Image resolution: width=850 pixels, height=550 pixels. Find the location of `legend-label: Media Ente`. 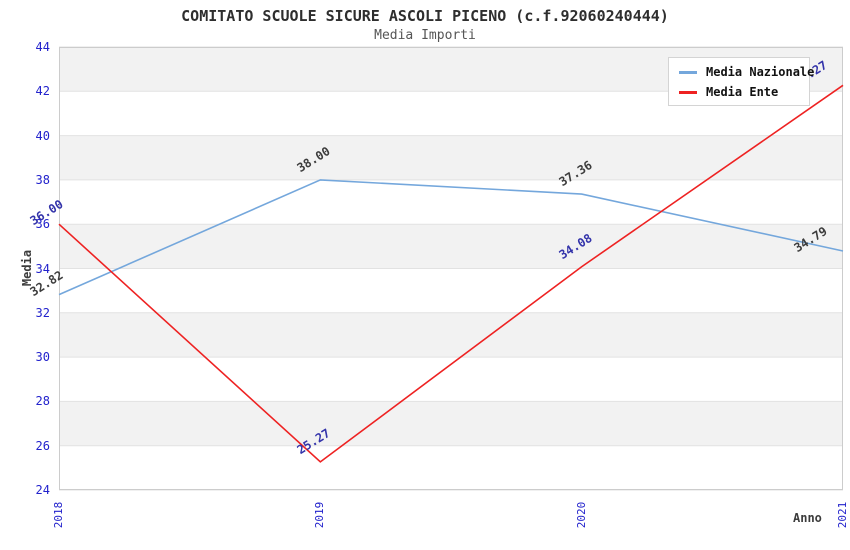

legend-label: Media Ente is located at coordinates (742, 92).